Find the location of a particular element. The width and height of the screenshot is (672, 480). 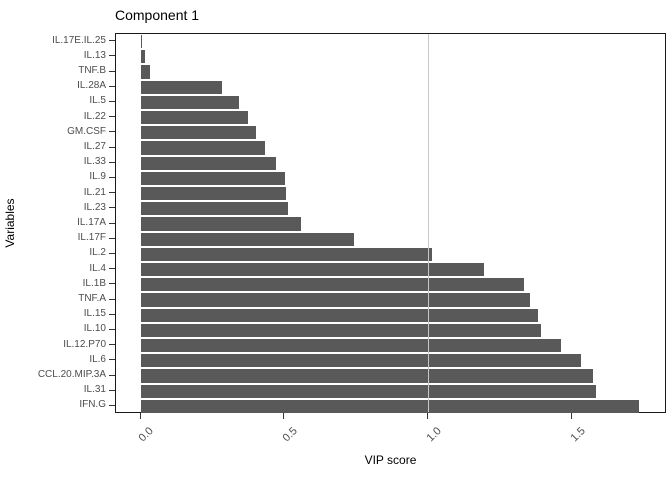

y-label-TNF.A: TNF.A is located at coordinates (92, 298).